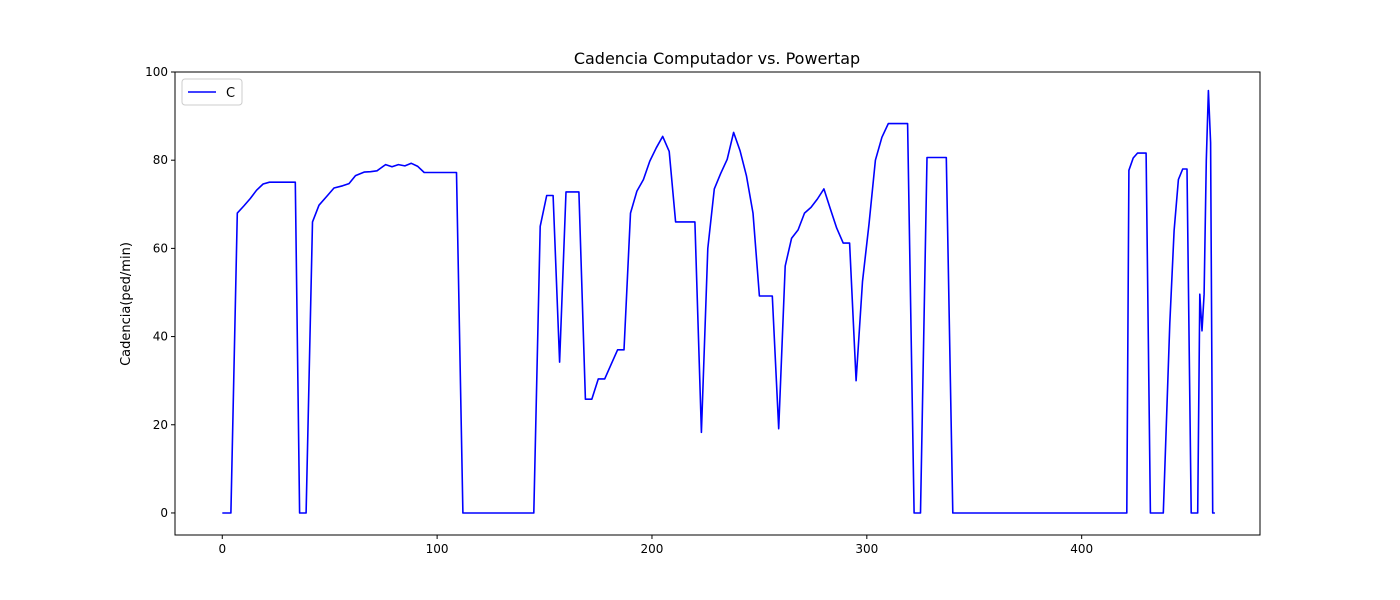 This screenshot has width=1400, height=600. What do you see at coordinates (160, 160) in the screenshot?
I see `y-tick-label: 80` at bounding box center [160, 160].